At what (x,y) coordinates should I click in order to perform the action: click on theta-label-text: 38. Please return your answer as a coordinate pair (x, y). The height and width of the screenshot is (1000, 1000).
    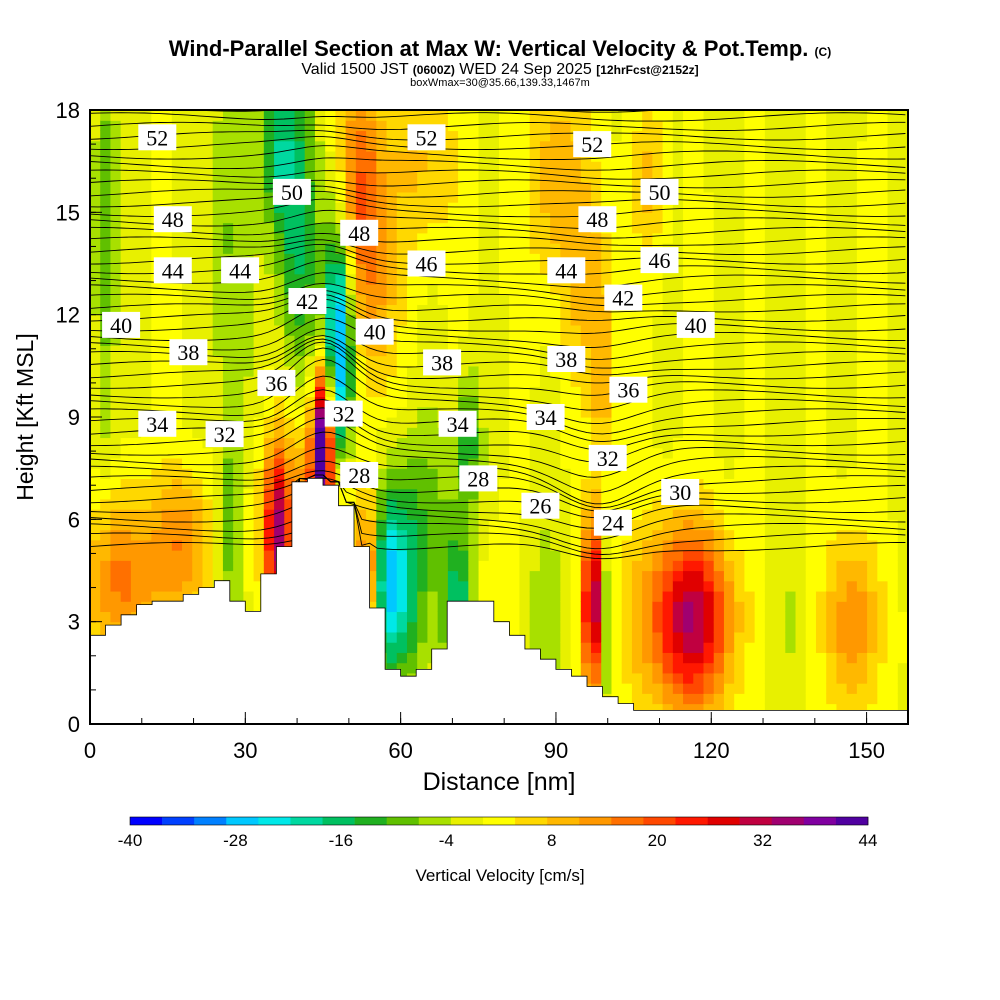
    Looking at the image, I should click on (188, 352).